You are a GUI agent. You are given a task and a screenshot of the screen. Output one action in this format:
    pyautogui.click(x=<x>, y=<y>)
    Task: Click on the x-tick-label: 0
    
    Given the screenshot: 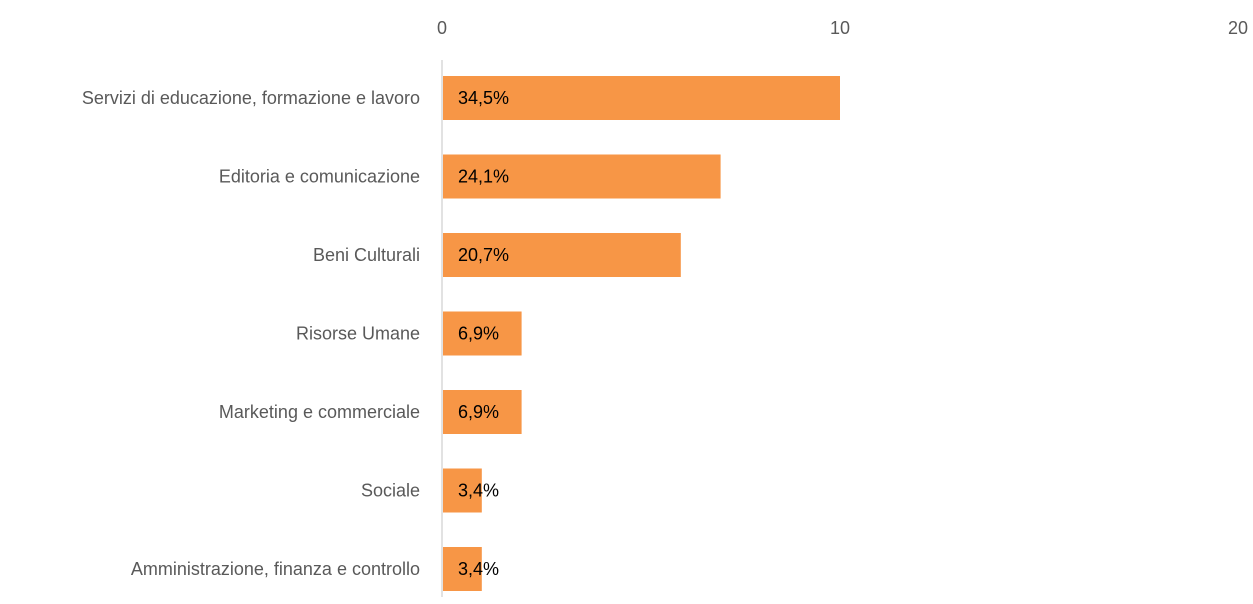 What is the action you would take?
    pyautogui.click(x=442, y=28)
    